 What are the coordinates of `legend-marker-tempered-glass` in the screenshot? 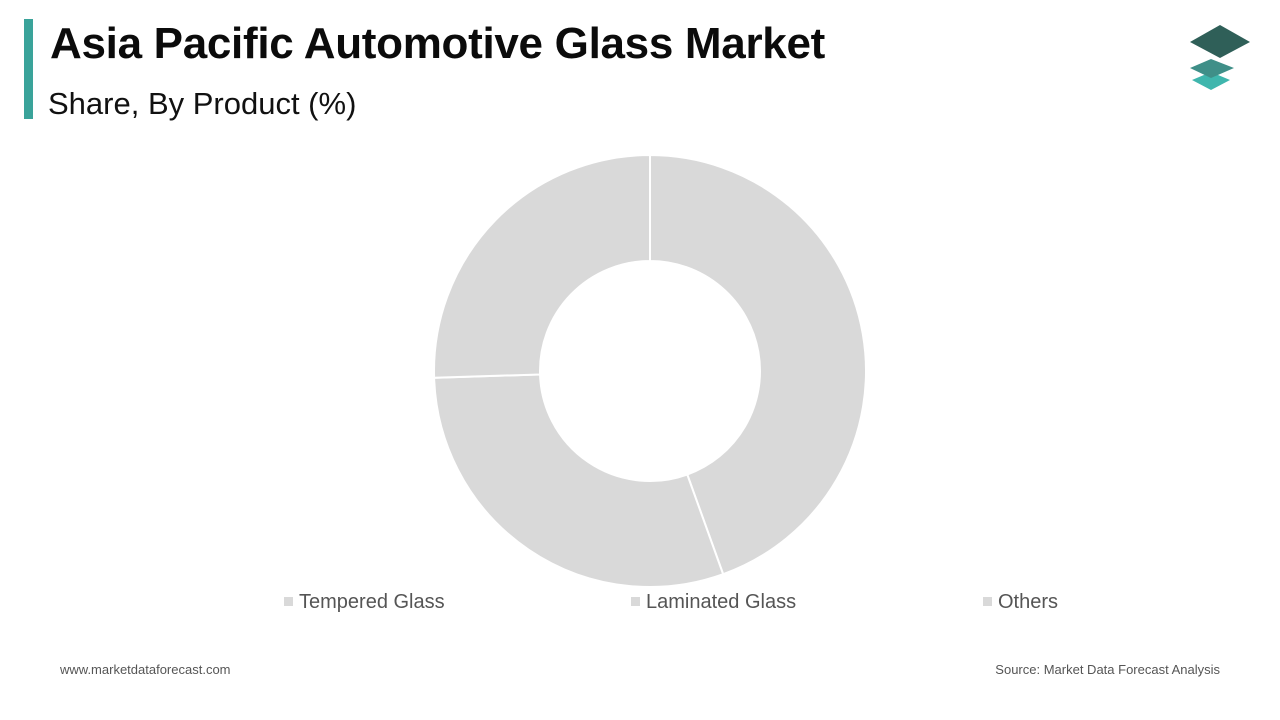 It's located at (288, 601).